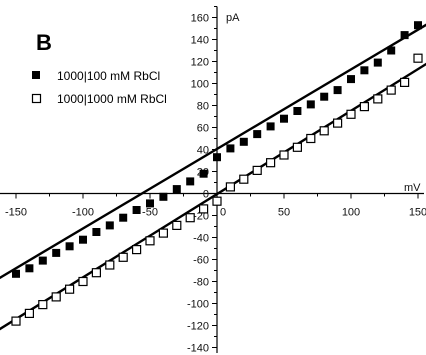 Image resolution: width=426 pixels, height=355 pixels. Describe the element at coordinates (201, 217) in the screenshot. I see `y-tick-label: -20` at that location.